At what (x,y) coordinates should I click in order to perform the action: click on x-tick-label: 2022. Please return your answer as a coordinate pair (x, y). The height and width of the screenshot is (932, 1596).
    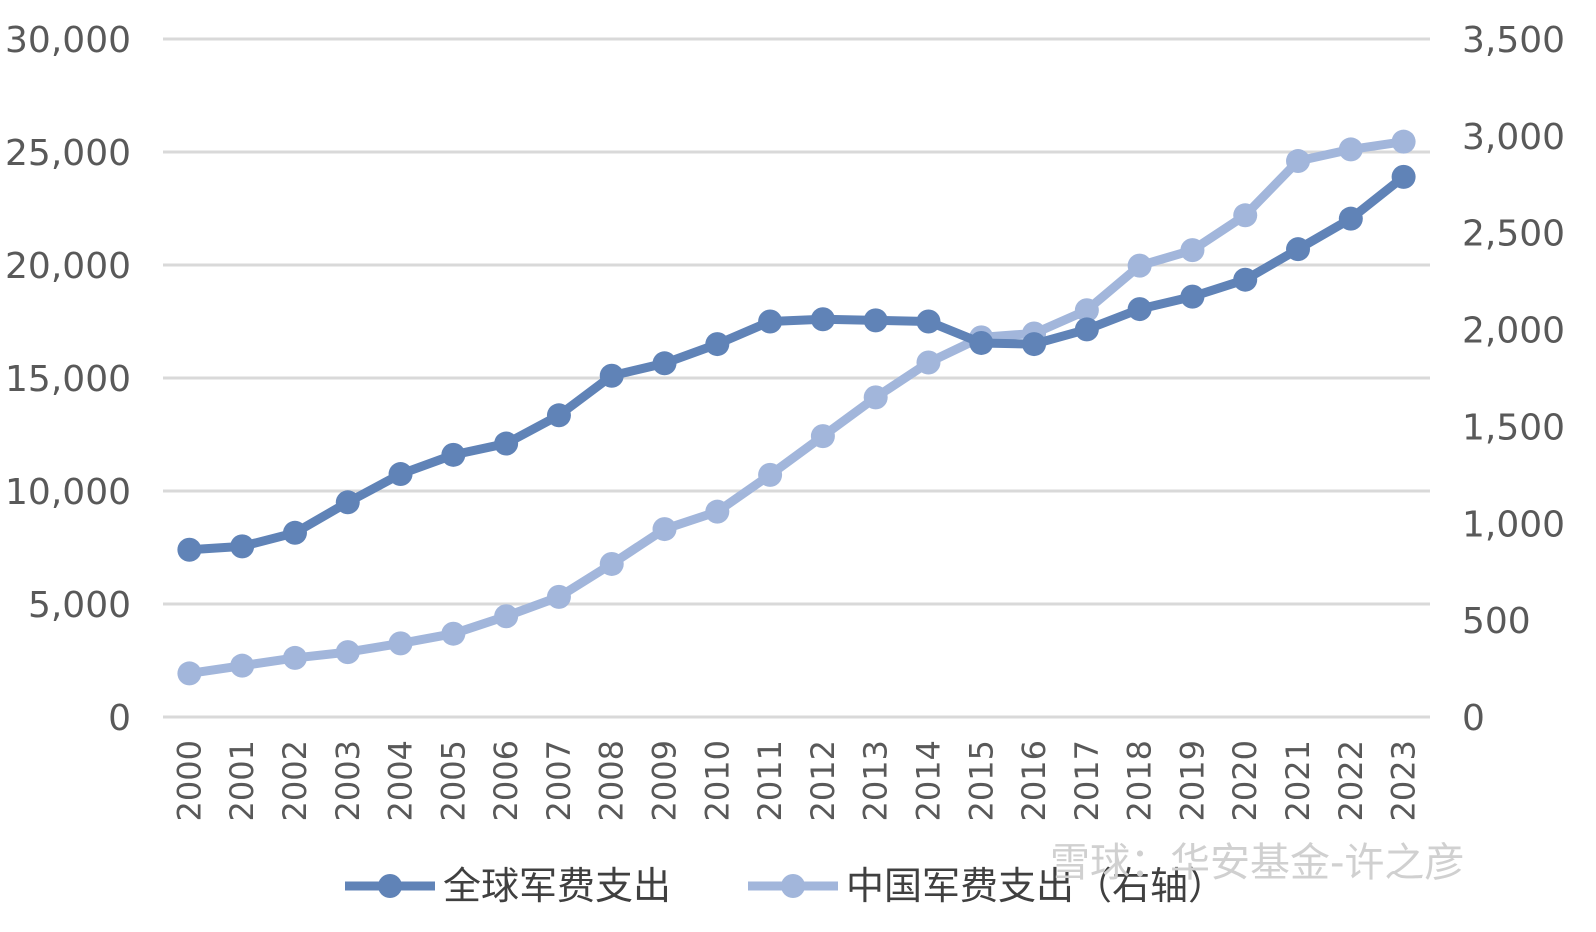
    Looking at the image, I should click on (1351, 780).